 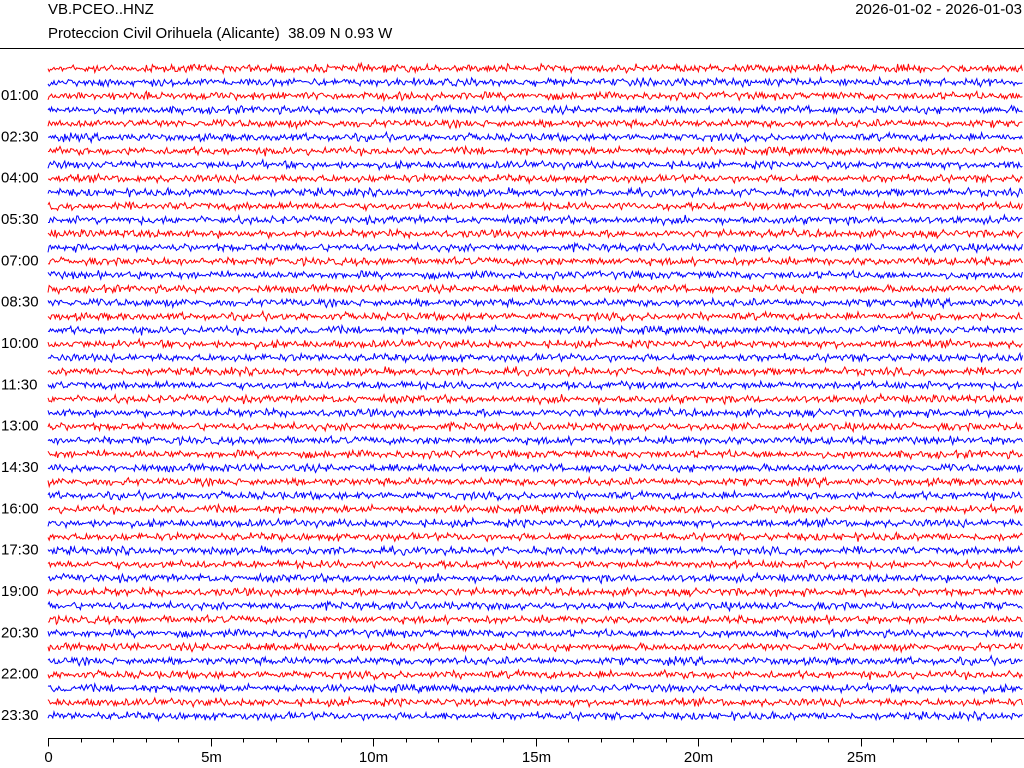 I want to click on row-time-label: 02:30, so click(x=20, y=136).